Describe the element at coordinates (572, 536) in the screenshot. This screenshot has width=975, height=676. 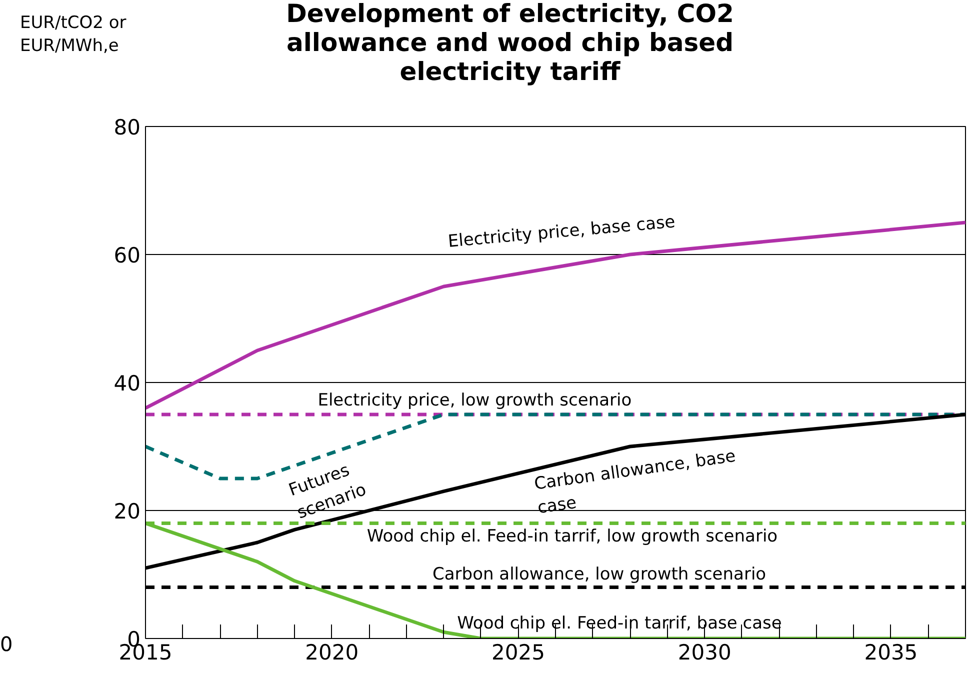
I see `annotation: Wood chip el. Feed-in tarrif, low growth scenario` at that location.